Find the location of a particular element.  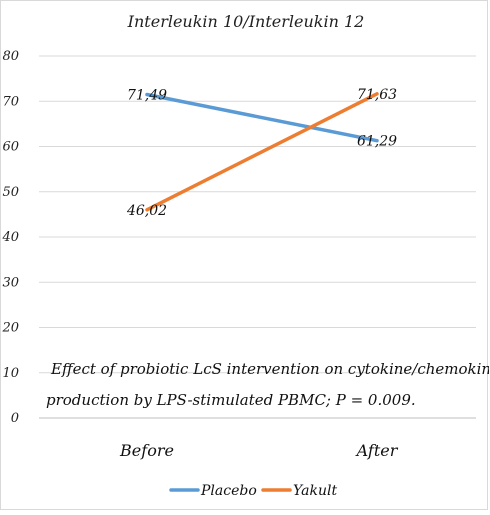

y-tick-label: 70 is located at coordinates (10, 101).